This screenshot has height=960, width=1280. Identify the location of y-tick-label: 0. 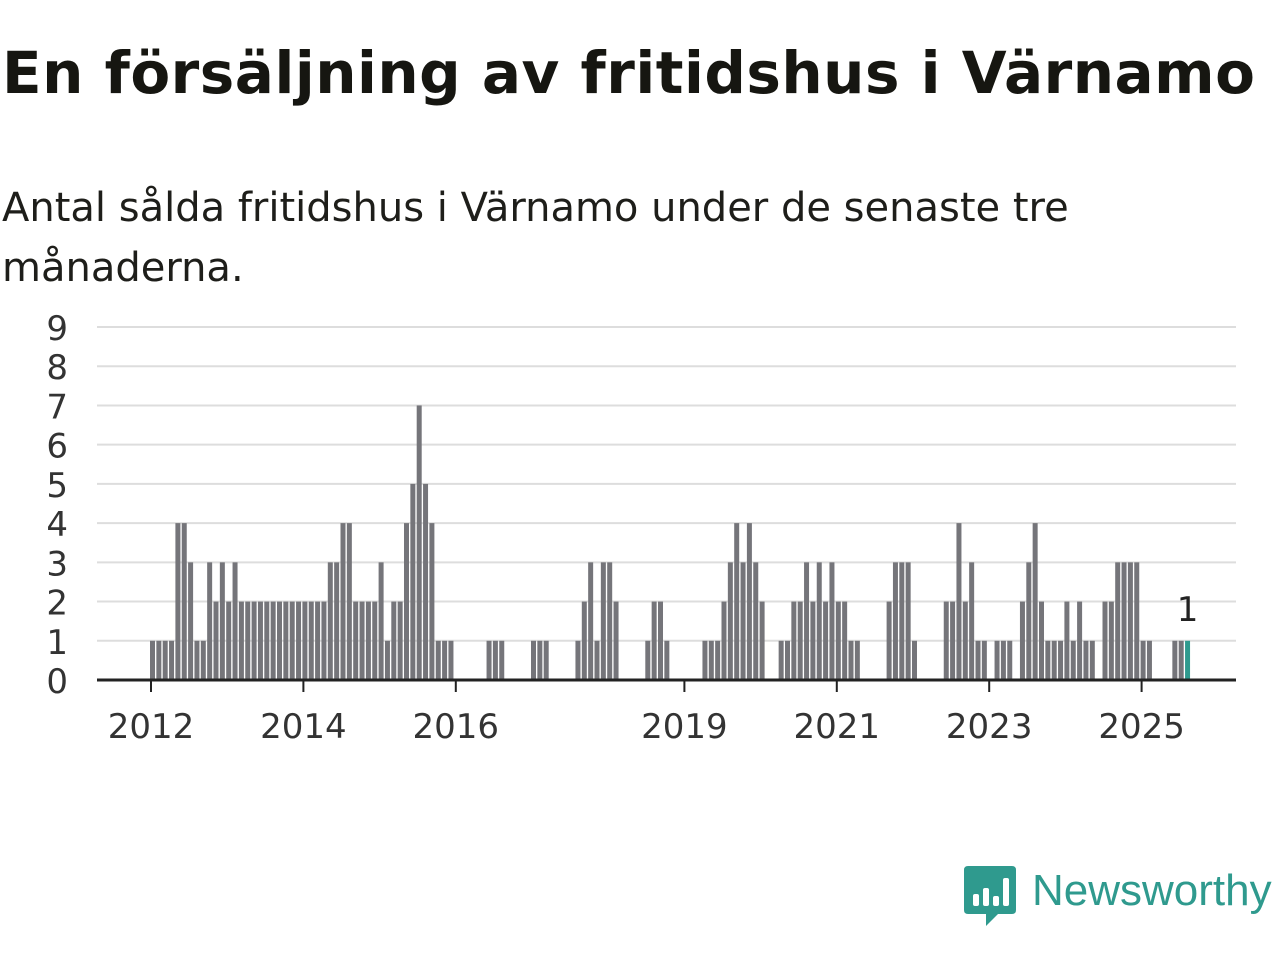
(57, 682).